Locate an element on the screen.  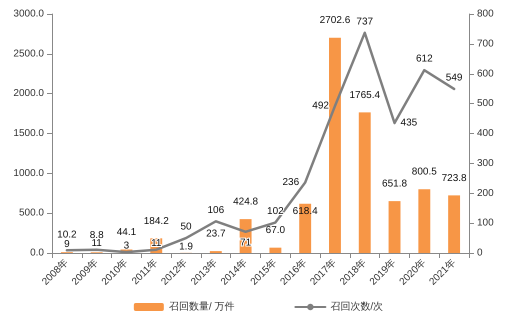
y2-tick-label: 300 is located at coordinates (485, 163).